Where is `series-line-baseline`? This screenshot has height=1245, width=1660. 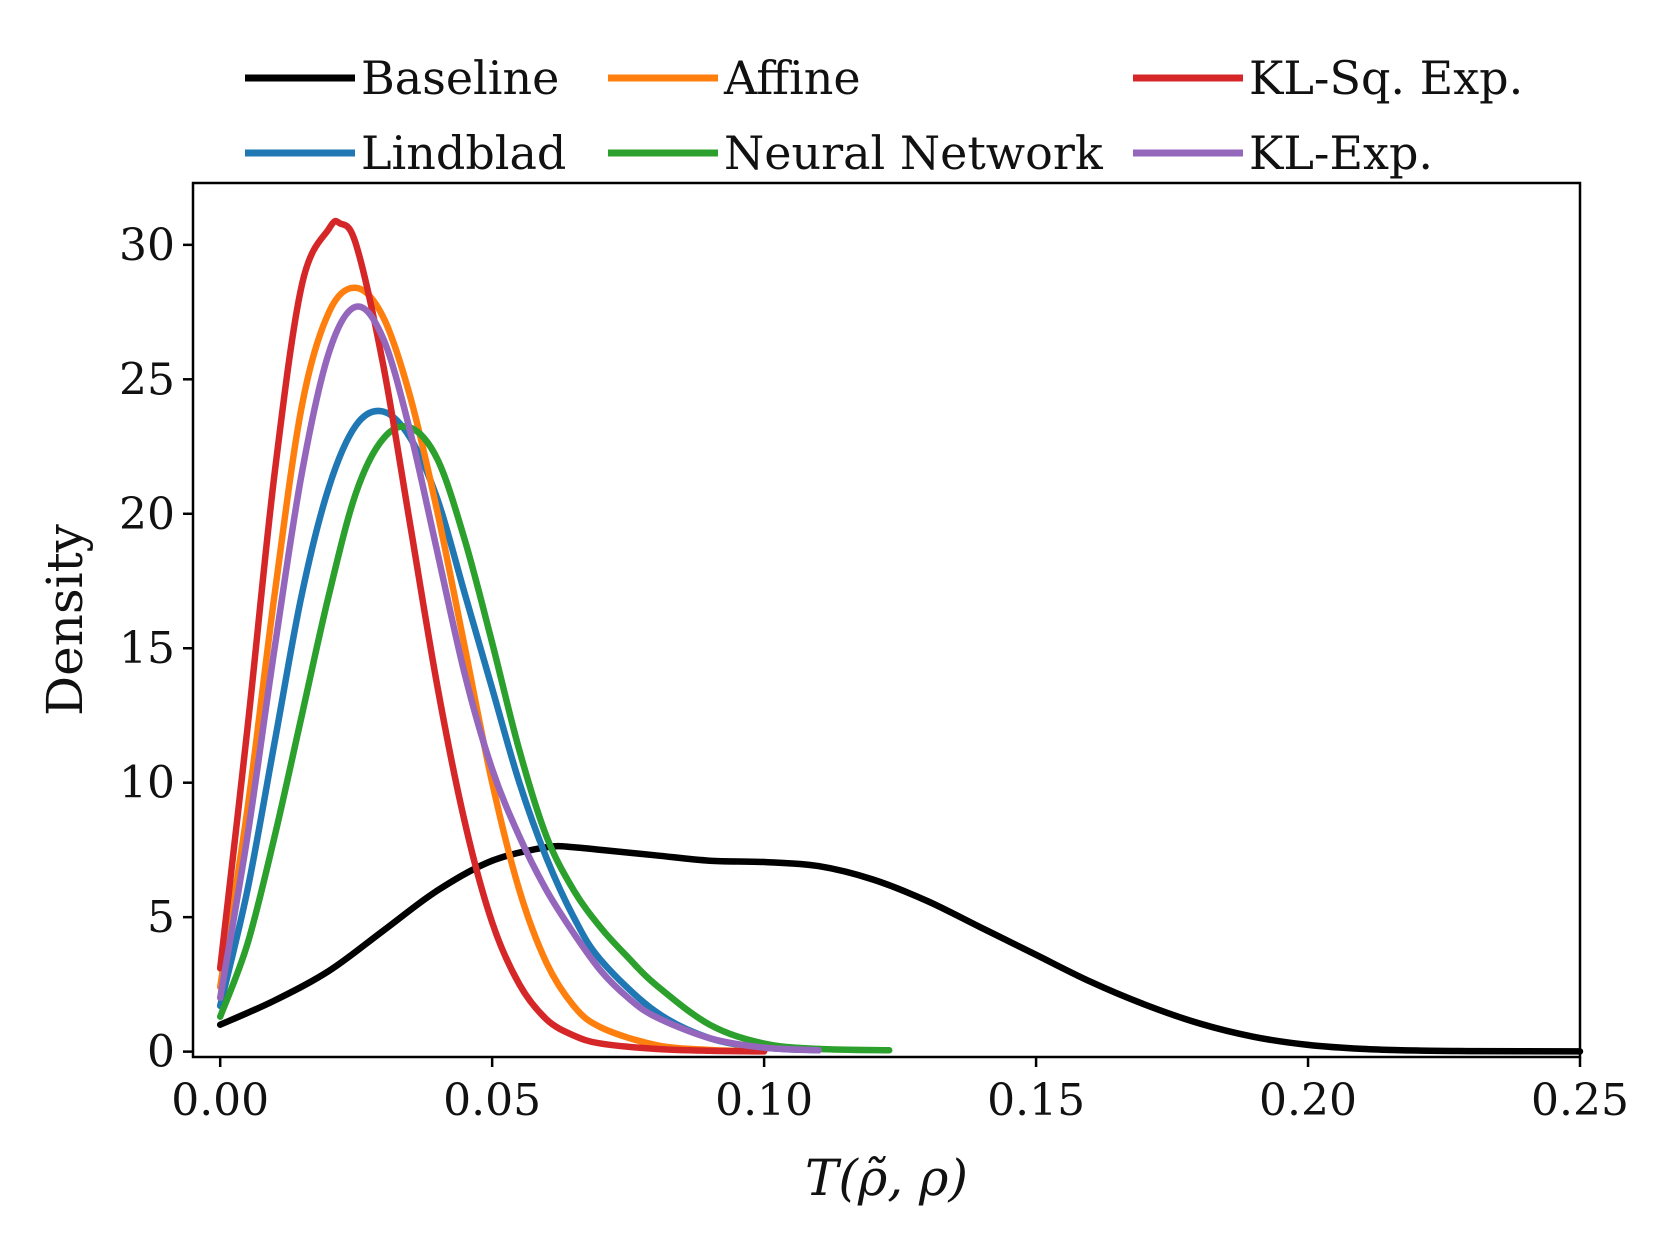 series-line-baseline is located at coordinates (900, 948).